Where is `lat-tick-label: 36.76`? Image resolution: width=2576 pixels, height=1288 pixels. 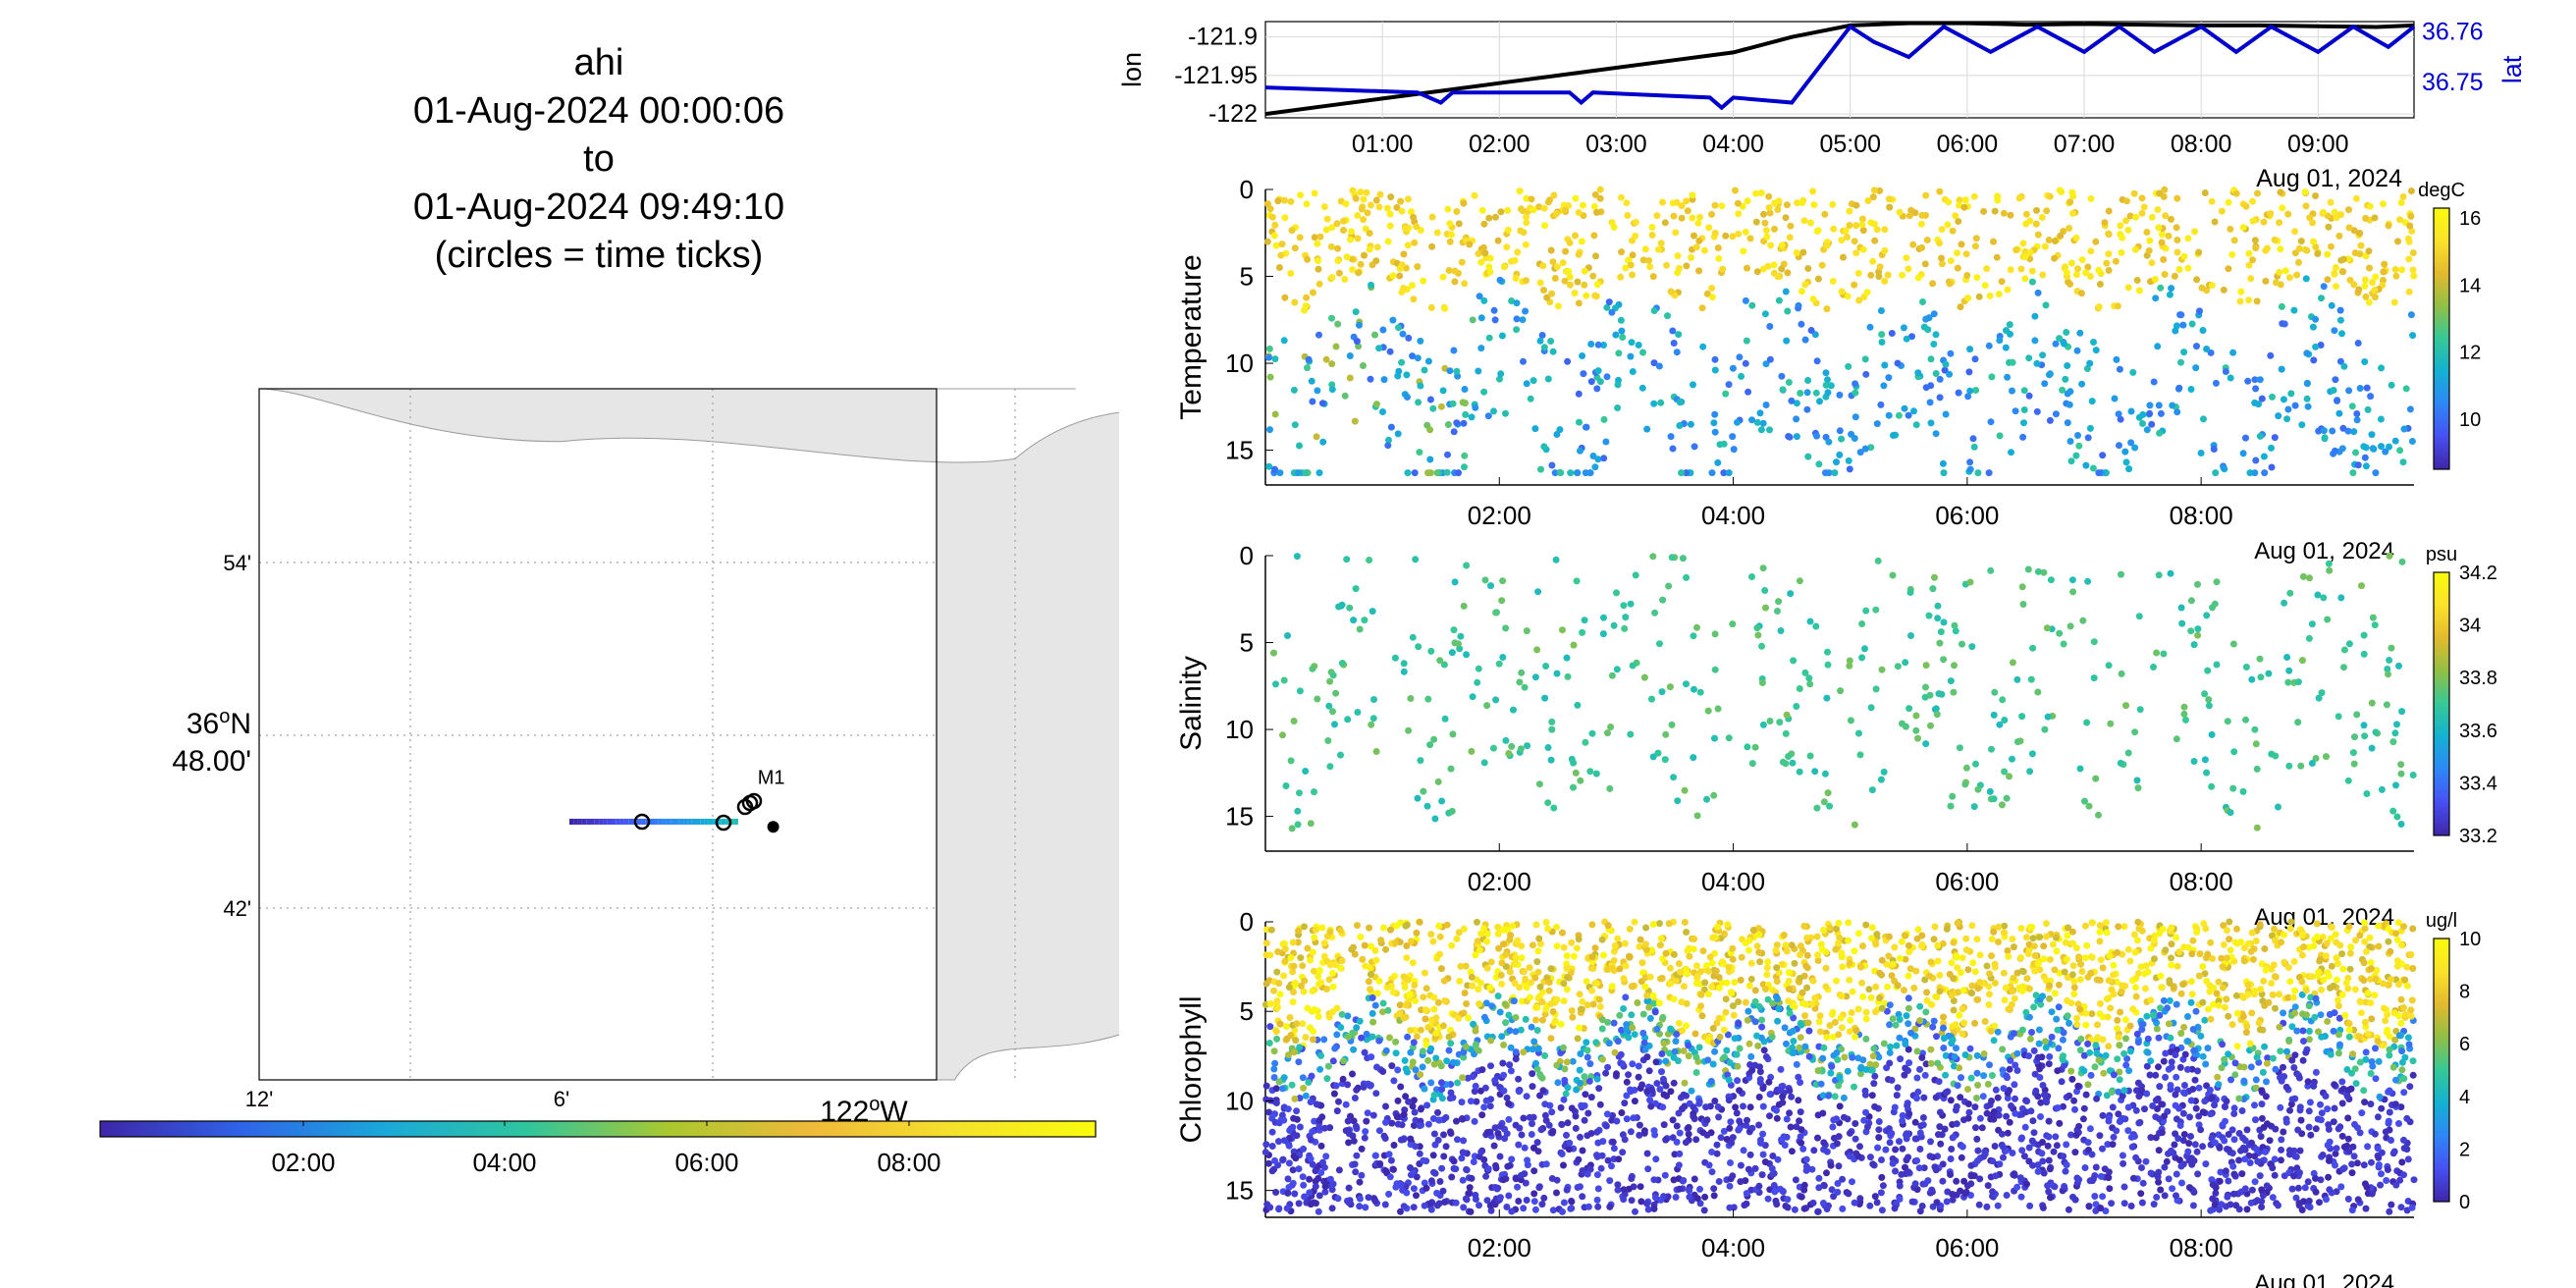 lat-tick-label: 36.76 is located at coordinates (2453, 31).